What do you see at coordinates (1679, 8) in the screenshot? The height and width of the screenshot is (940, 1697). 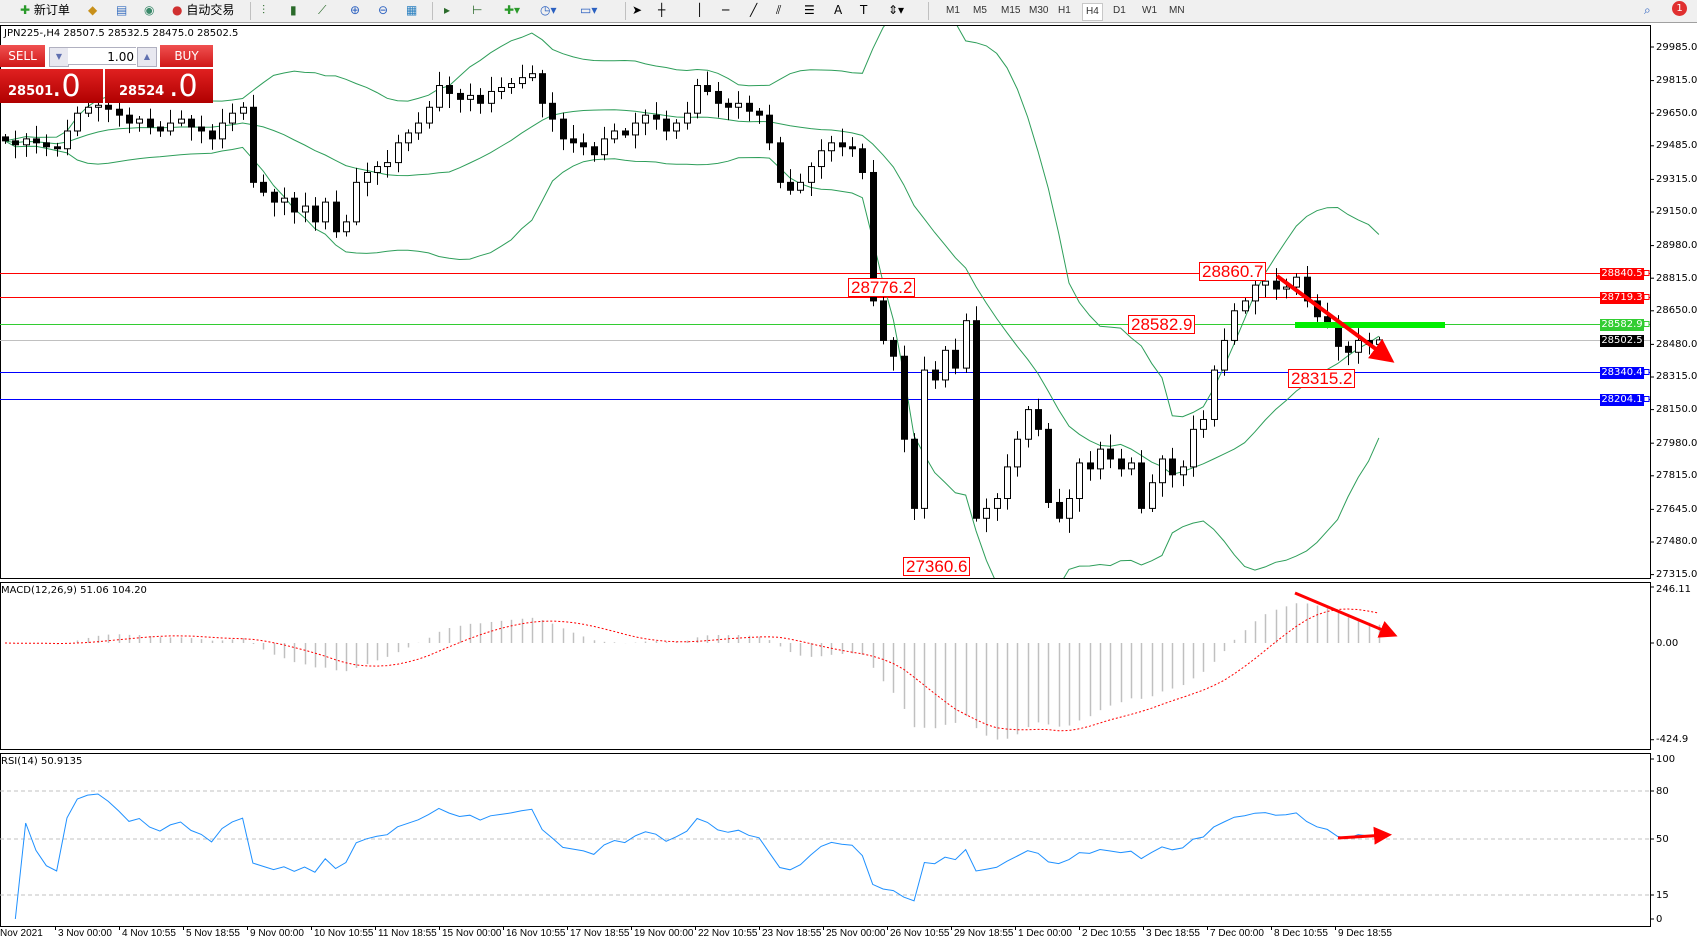 I see `notification-icon: 1` at bounding box center [1679, 8].